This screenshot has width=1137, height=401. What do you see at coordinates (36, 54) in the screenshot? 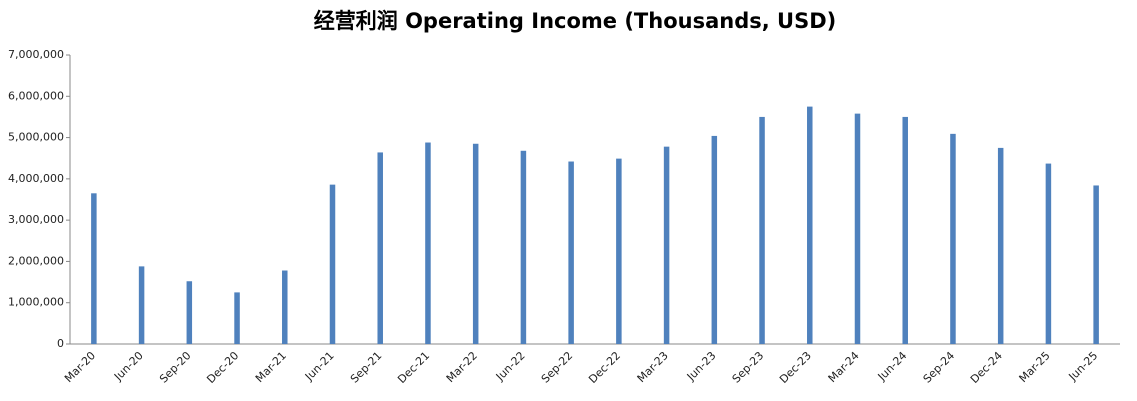
I see `y-tick-label: 7,000,000` at bounding box center [36, 54].